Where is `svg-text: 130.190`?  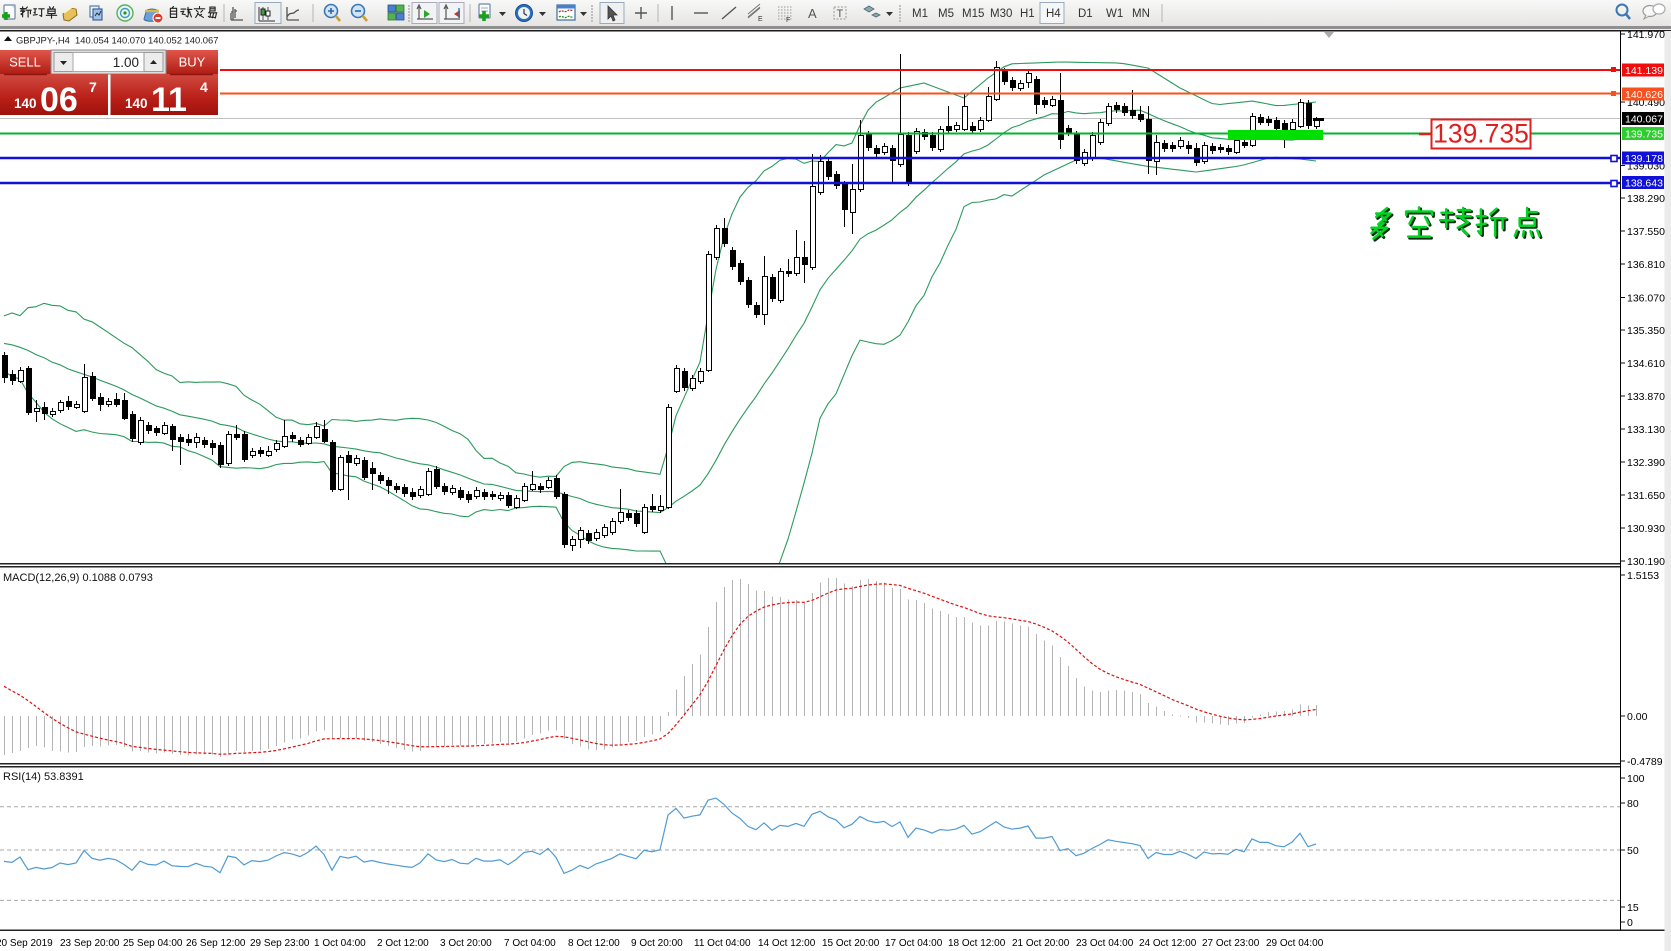
svg-text: 130.190 is located at coordinates (1646, 562).